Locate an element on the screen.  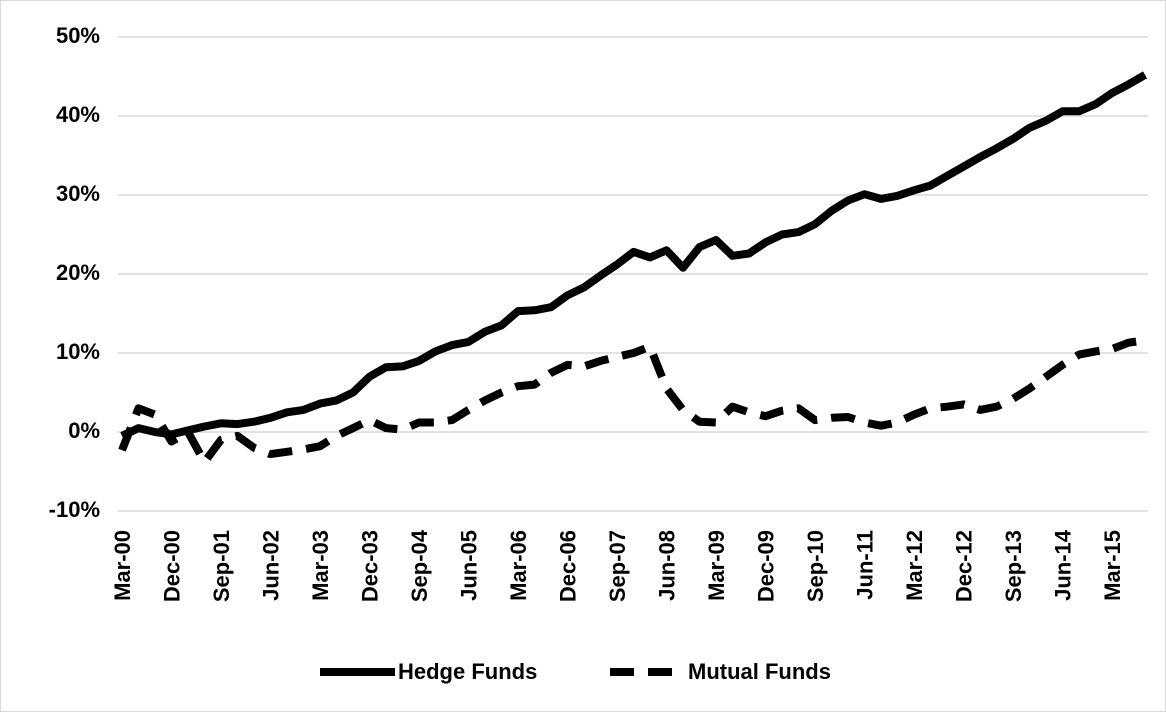
y-tick-label: 50% is located at coordinates (78, 35).